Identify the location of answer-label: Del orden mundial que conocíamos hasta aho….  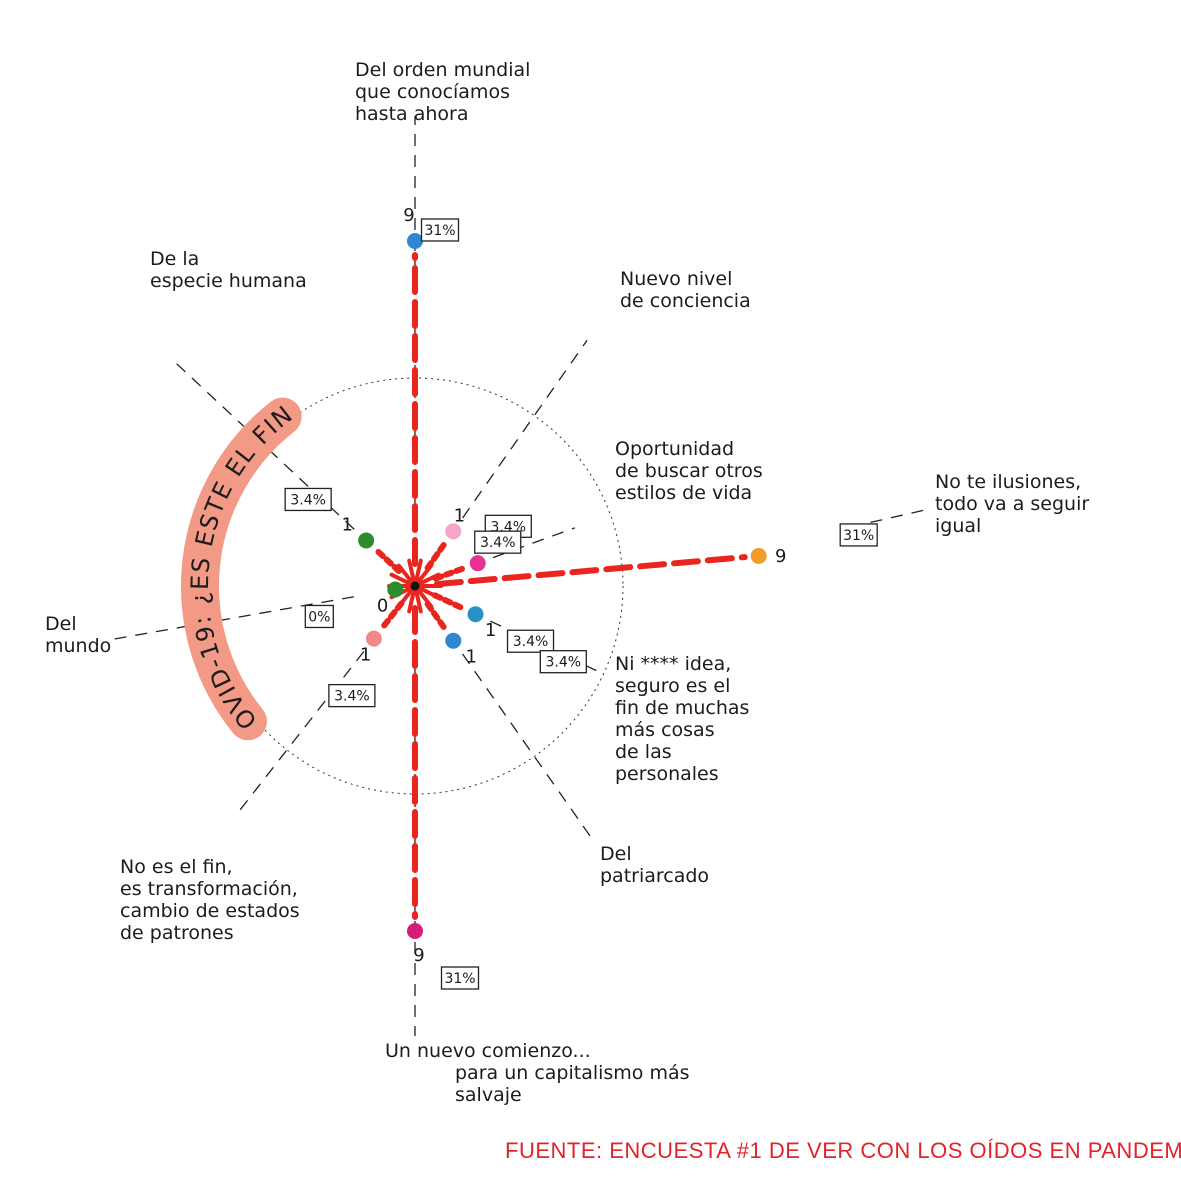
(442, 92).